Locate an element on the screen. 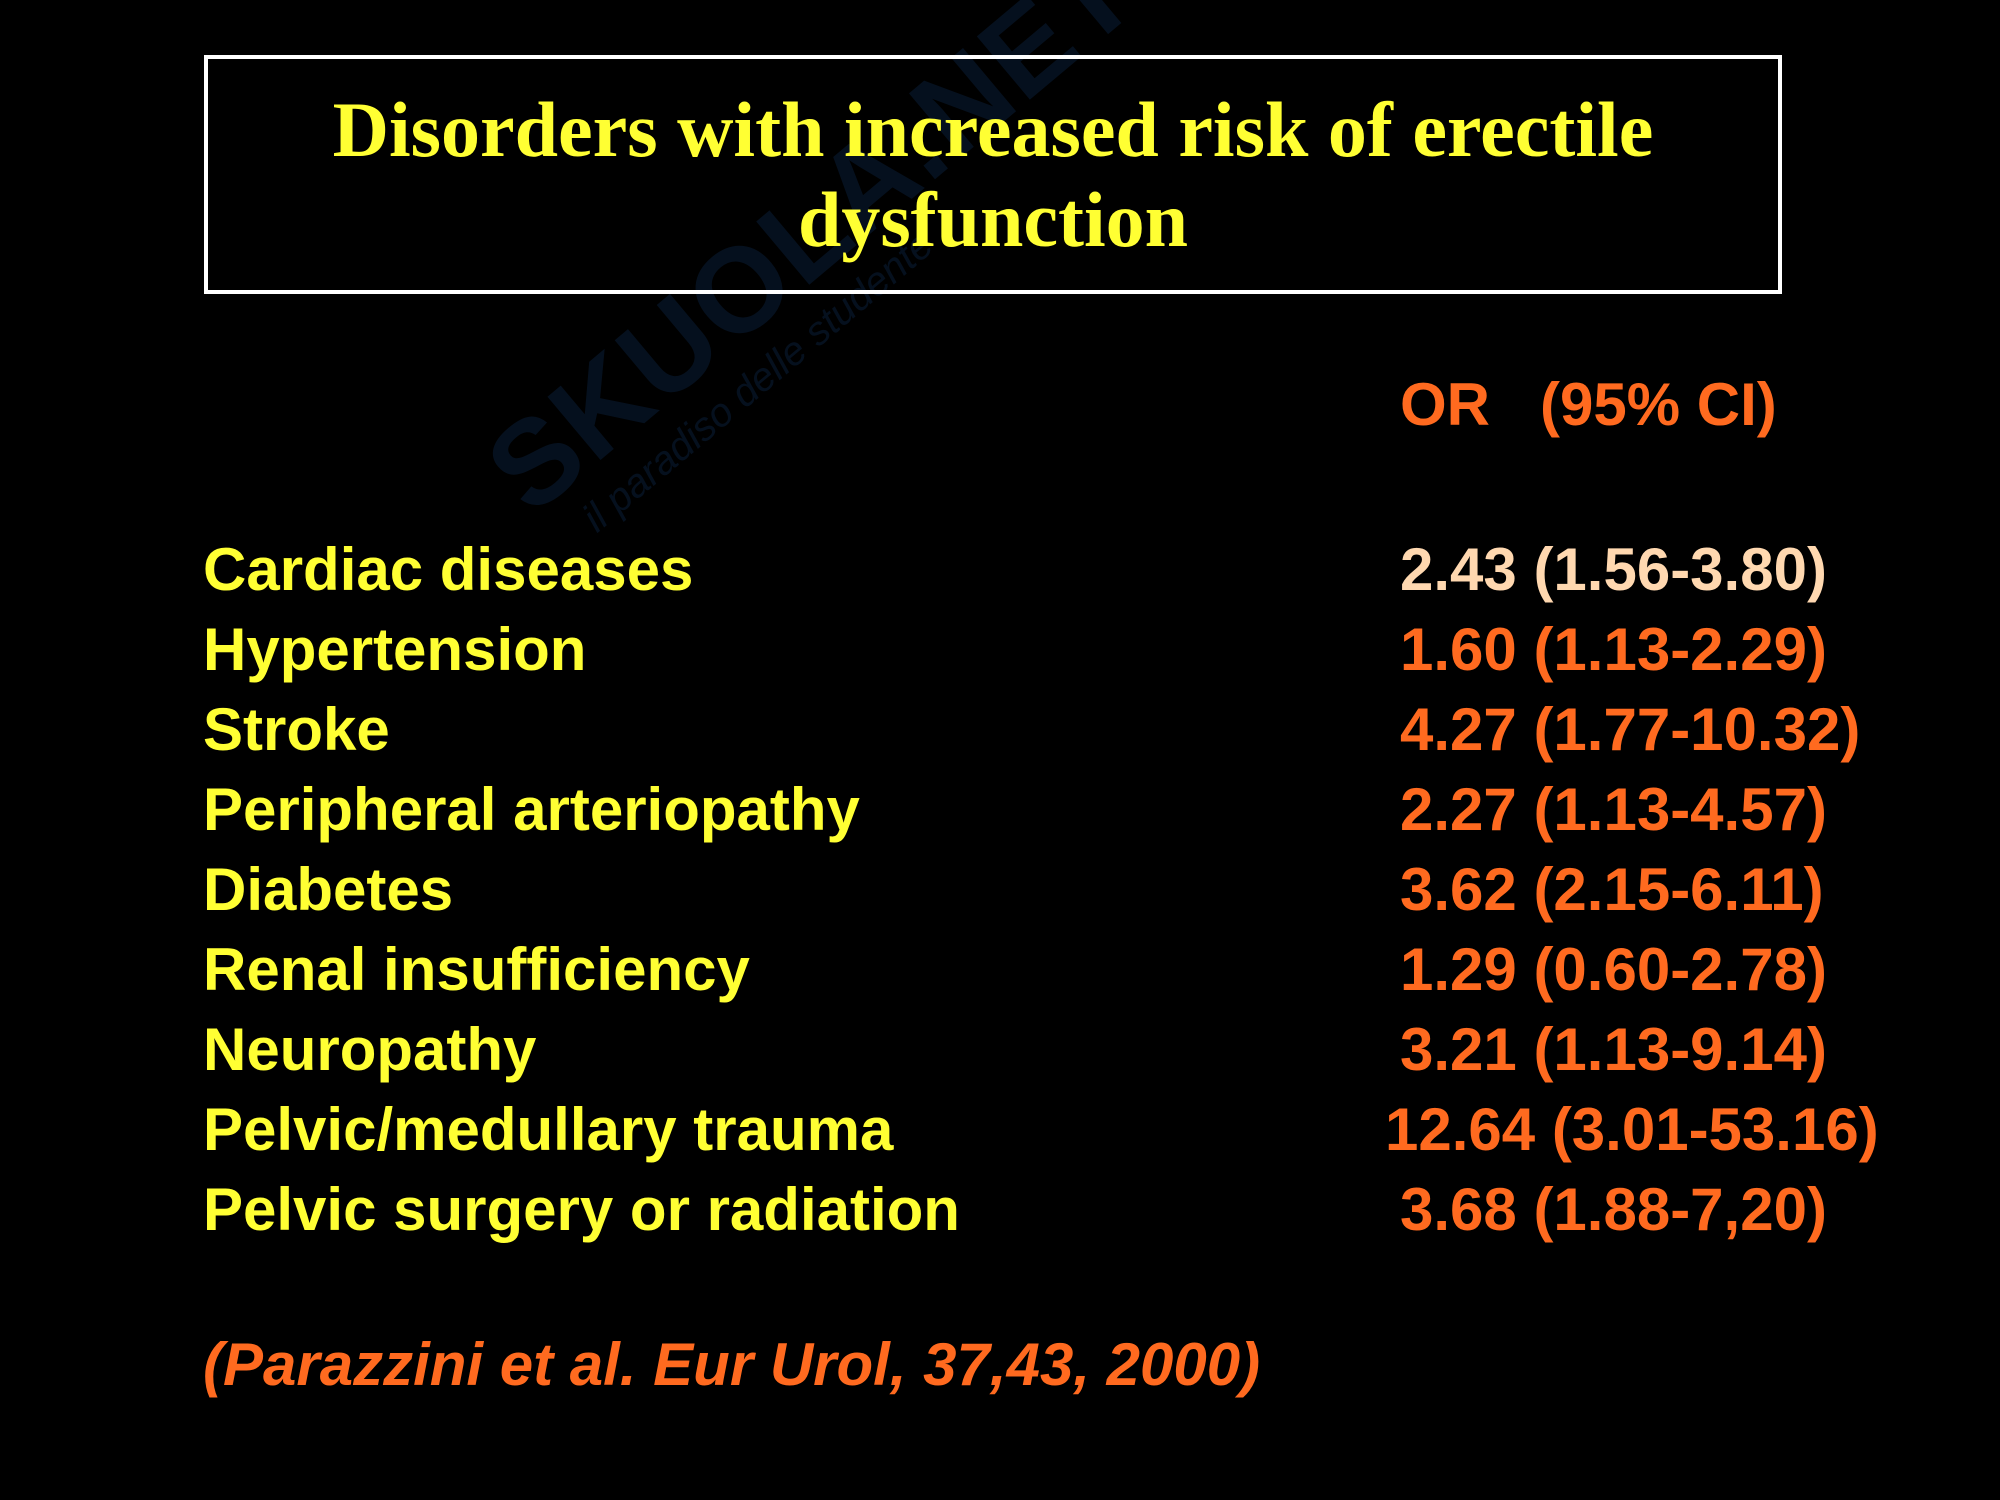  citation: (Parazzini et al. Eur Urol, 37,43, 2000) is located at coordinates (732, 1364).